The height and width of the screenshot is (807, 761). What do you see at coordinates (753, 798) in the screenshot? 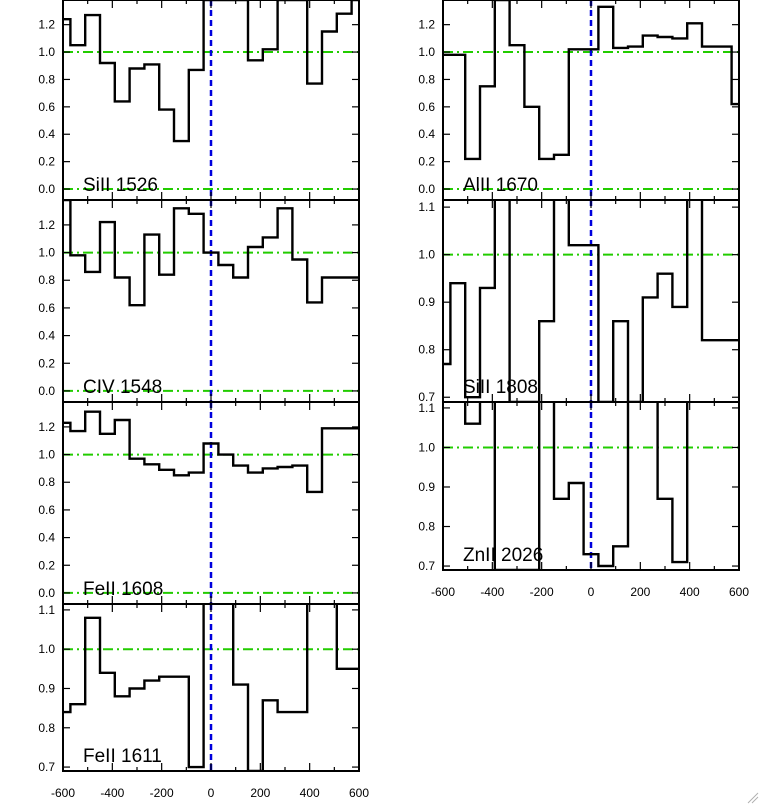
I see `resize-grip-icon` at bounding box center [753, 798].